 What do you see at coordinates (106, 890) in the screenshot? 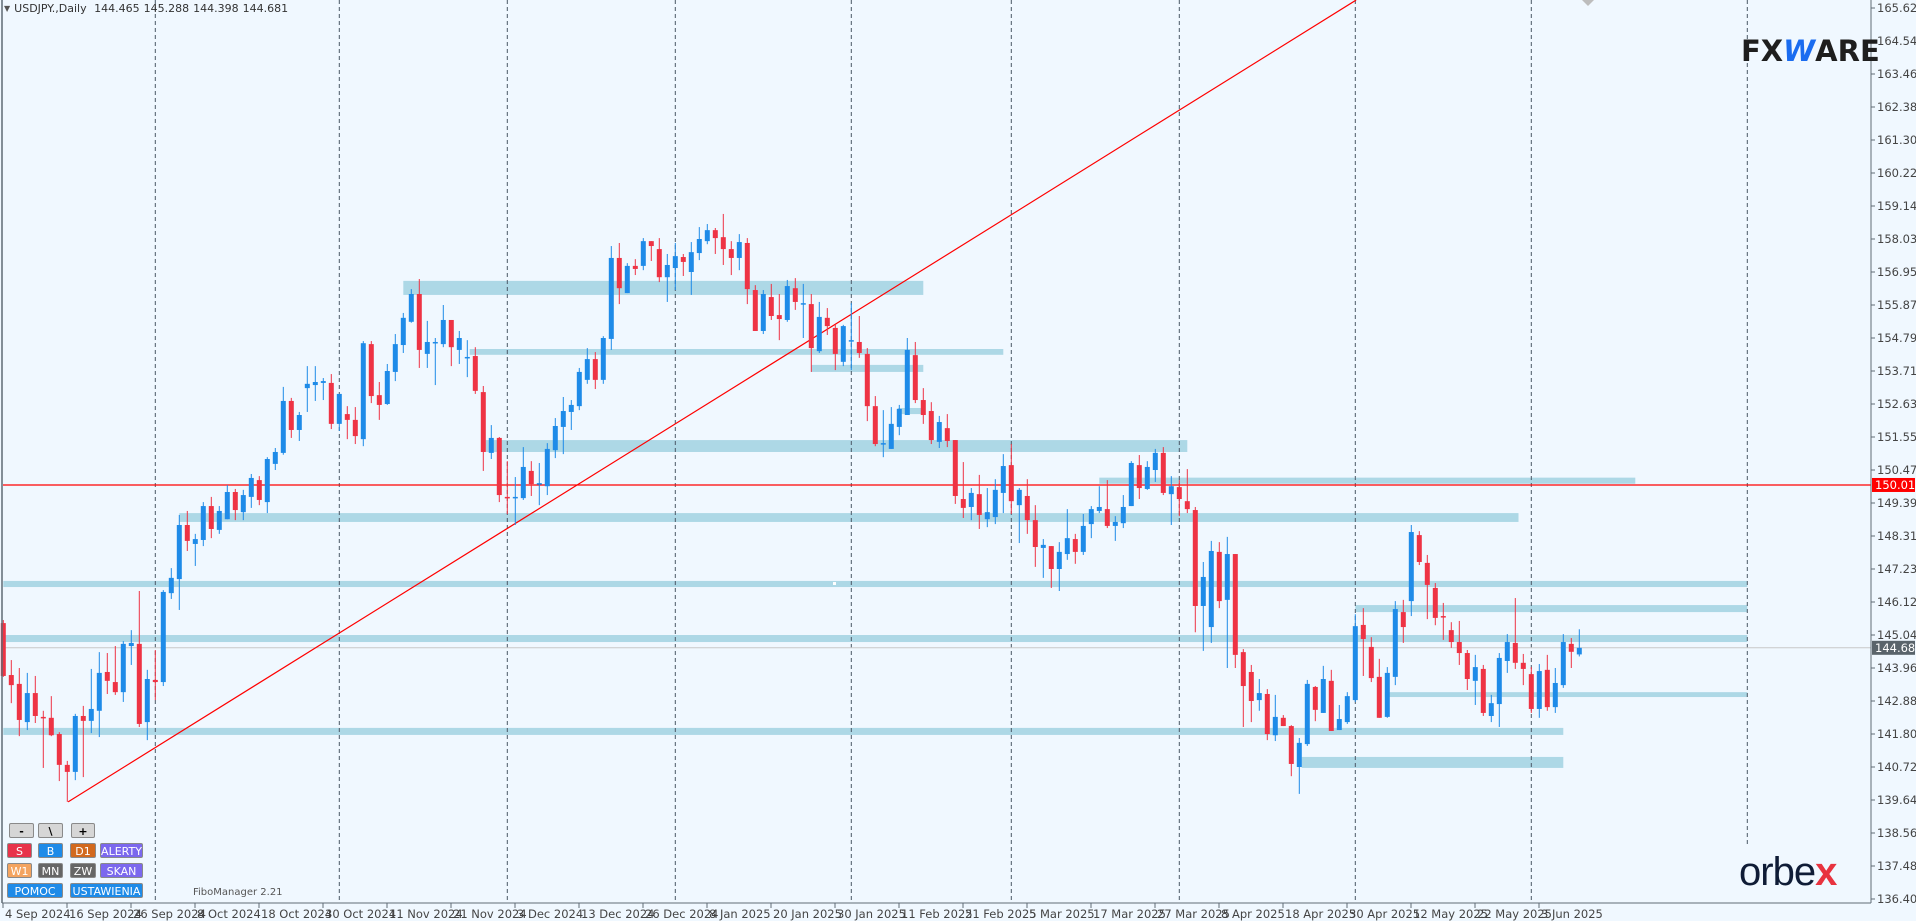
I see `settings-button: USTAWIENIA` at bounding box center [106, 890].